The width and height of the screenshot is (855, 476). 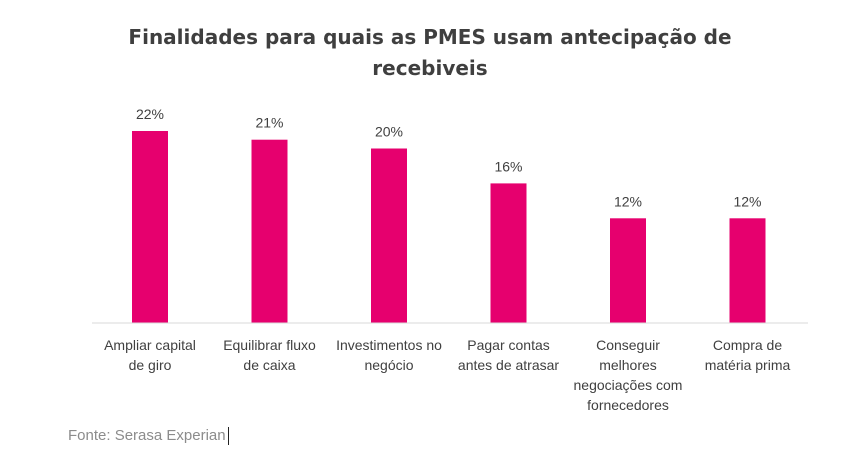 What do you see at coordinates (148, 436) in the screenshot?
I see `source-note: Fonte: Serasa Experian` at bounding box center [148, 436].